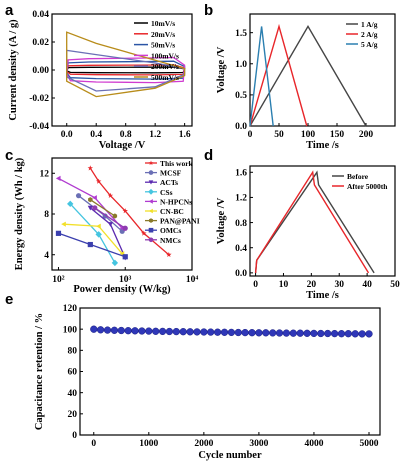 Image resolution: width=409 pixels, height=469 pixels. Describe the element at coordinates (46, 256) in the screenshot. I see `y-tick-label: 4` at that location.